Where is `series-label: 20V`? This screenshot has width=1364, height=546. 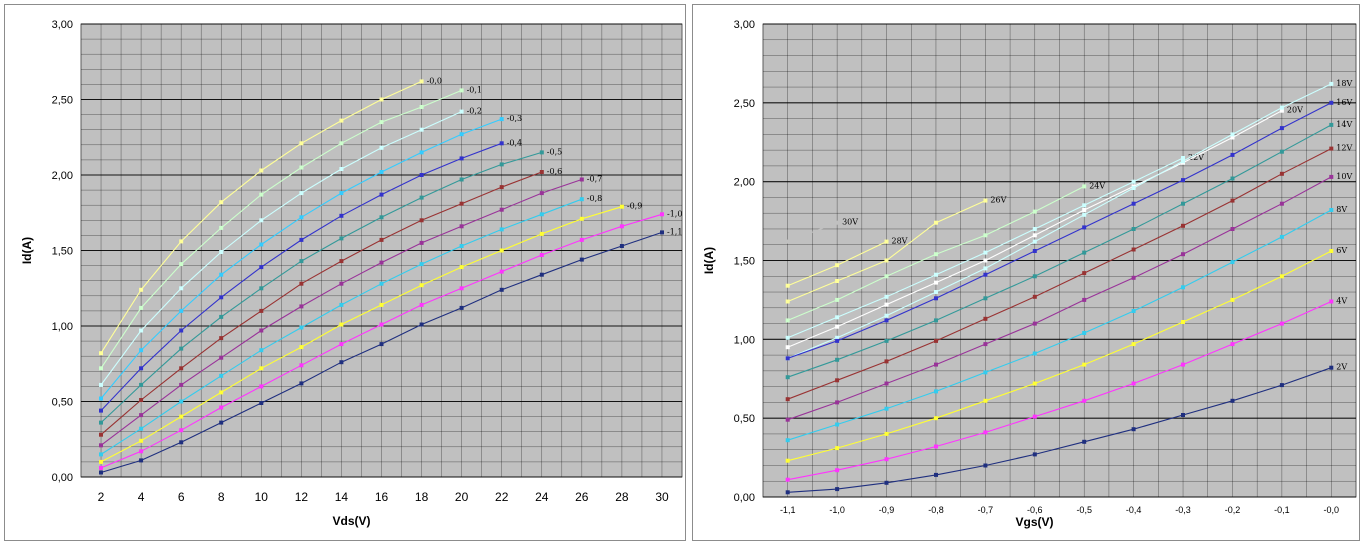
series-label: 20V is located at coordinates (1295, 110).